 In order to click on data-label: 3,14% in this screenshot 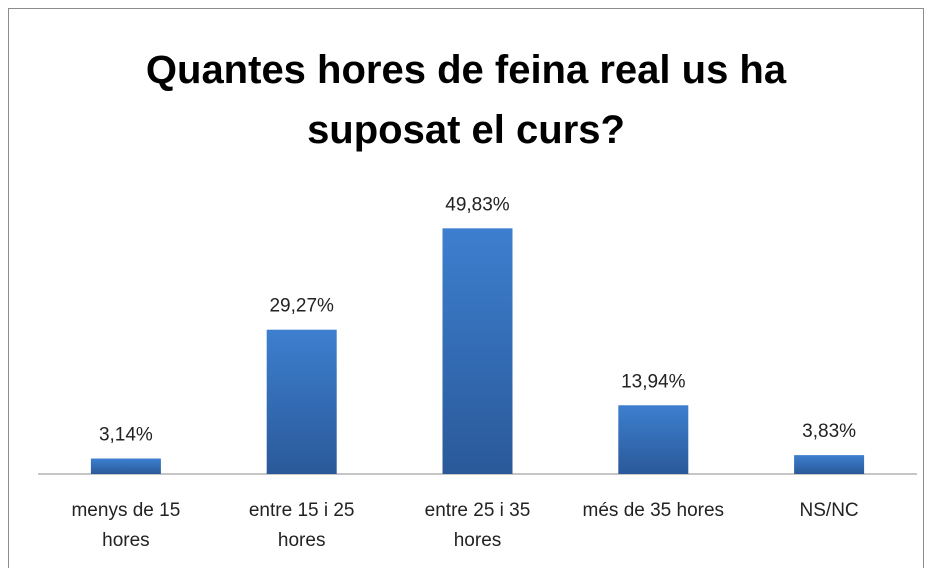, I will do `click(126, 435)`.